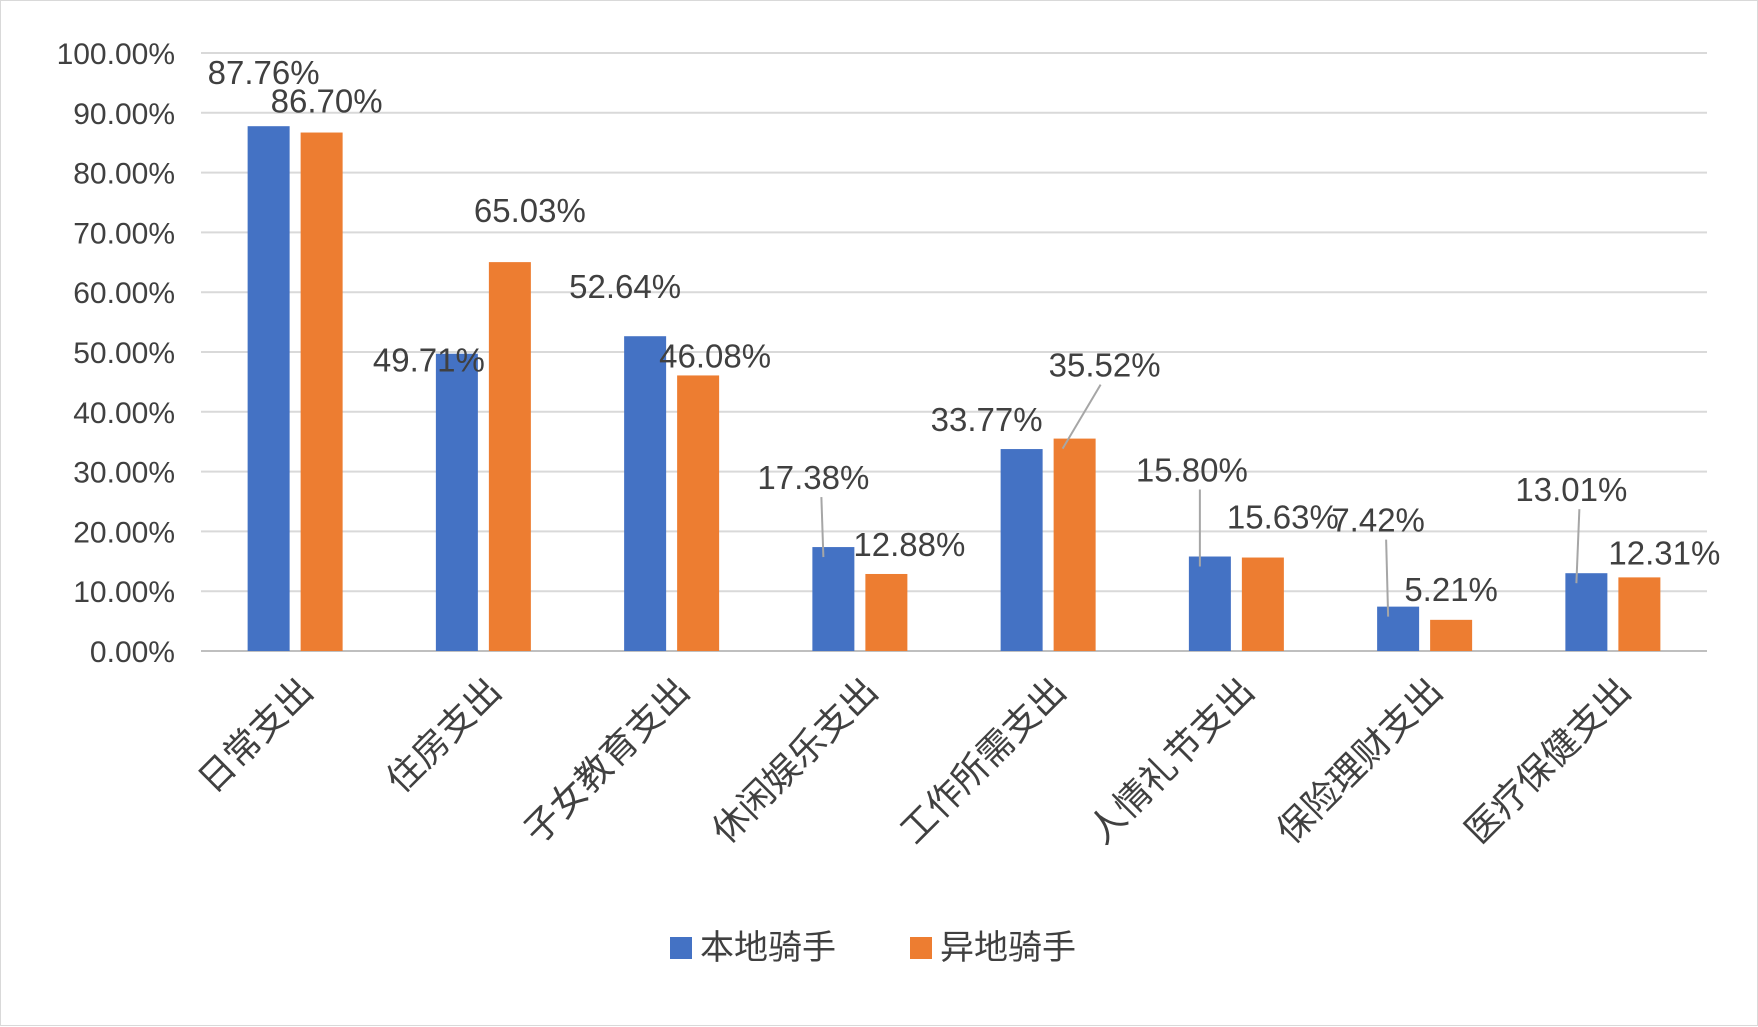 The height and width of the screenshot is (1027, 1758). I want to click on data-label: 35.52%, so click(1105, 365).